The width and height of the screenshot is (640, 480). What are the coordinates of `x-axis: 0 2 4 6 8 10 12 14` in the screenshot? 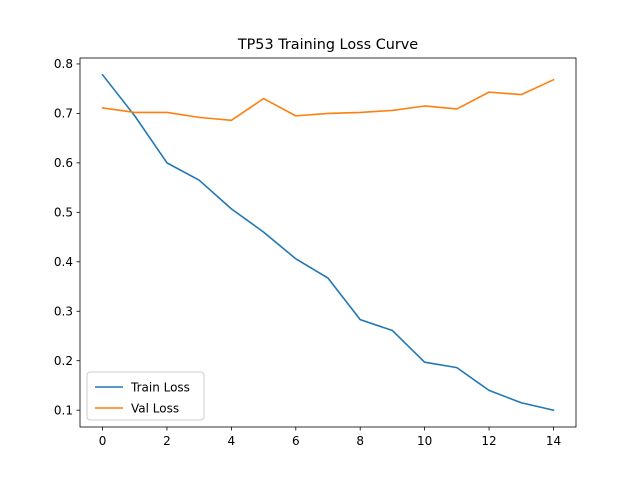 It's located at (330, 437).